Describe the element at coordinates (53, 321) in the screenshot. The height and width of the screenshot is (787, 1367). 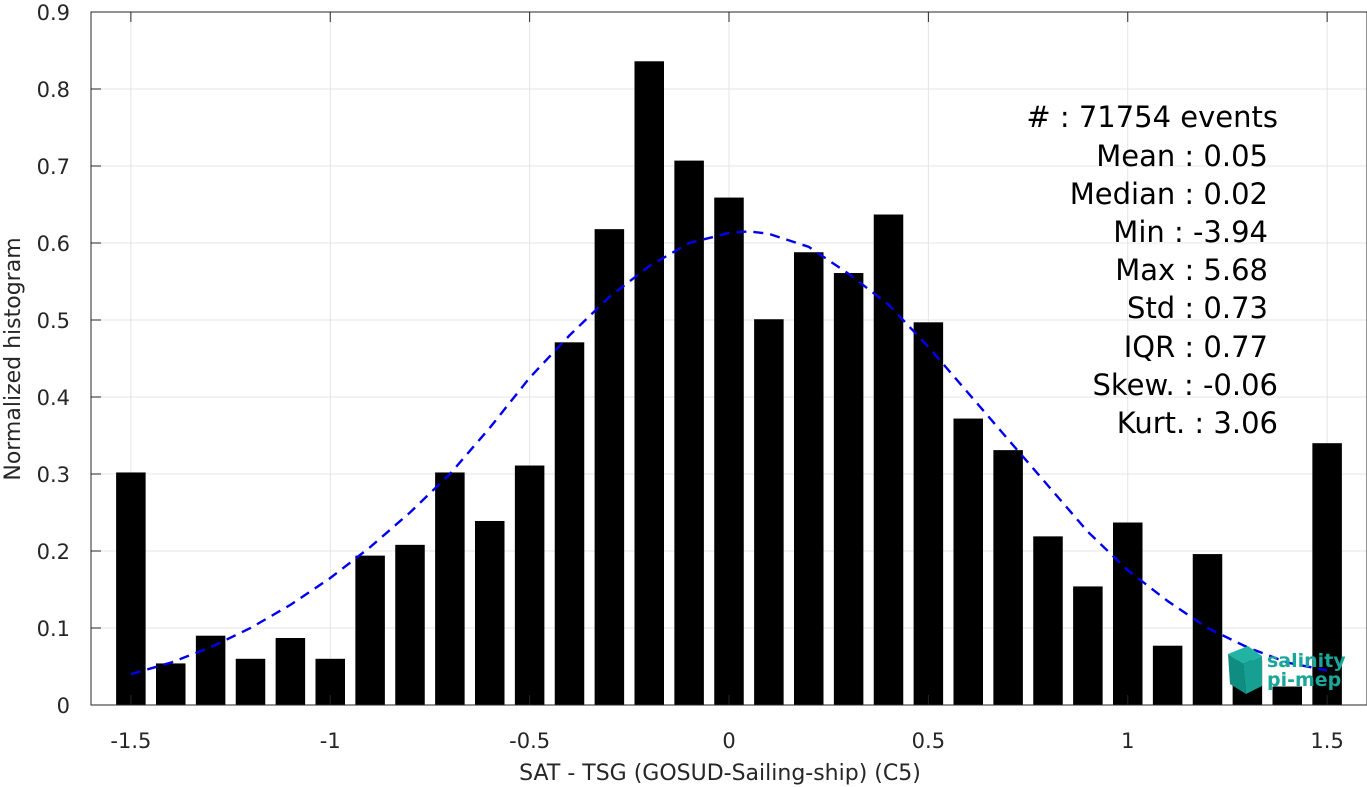
I see `y-tick-label: 0.5` at that location.